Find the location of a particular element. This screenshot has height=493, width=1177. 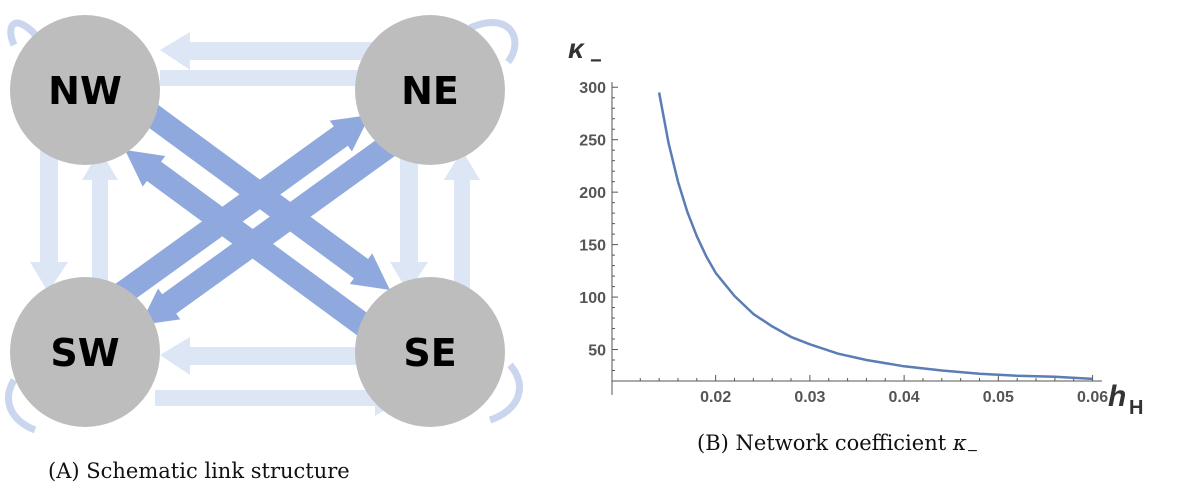

y-tick-label: 100 is located at coordinates (592, 298).